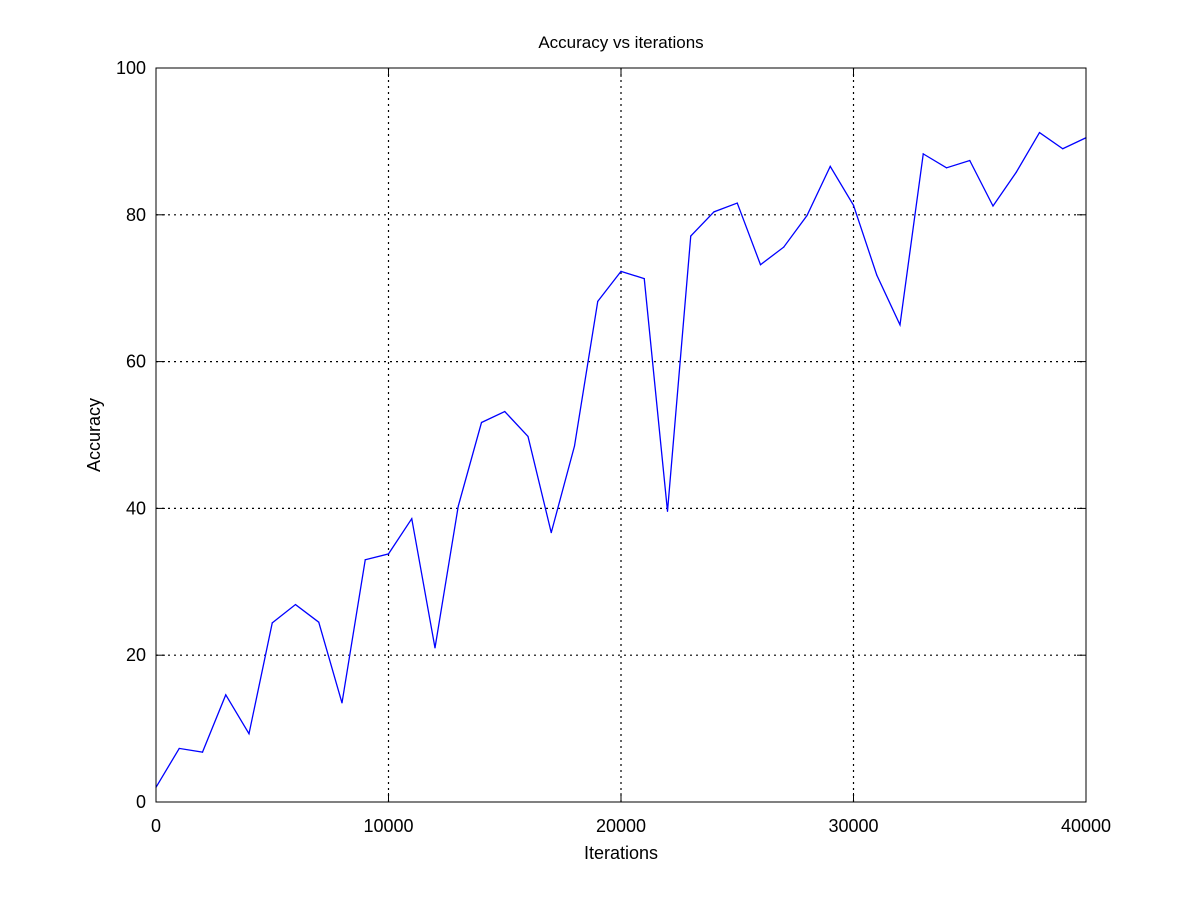  Describe the element at coordinates (136, 655) in the screenshot. I see `y-tick-label: 20` at that location.